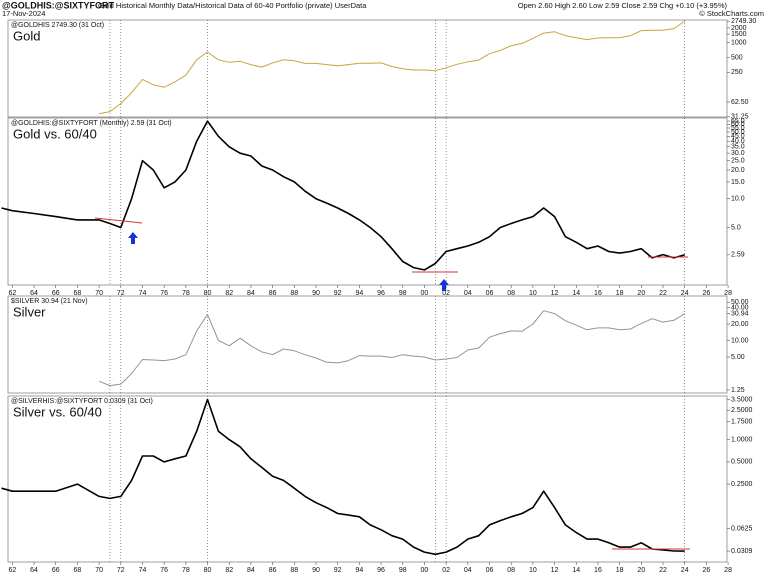  I want to click on panel-label: Gold vs. 60/40, so click(55, 133).